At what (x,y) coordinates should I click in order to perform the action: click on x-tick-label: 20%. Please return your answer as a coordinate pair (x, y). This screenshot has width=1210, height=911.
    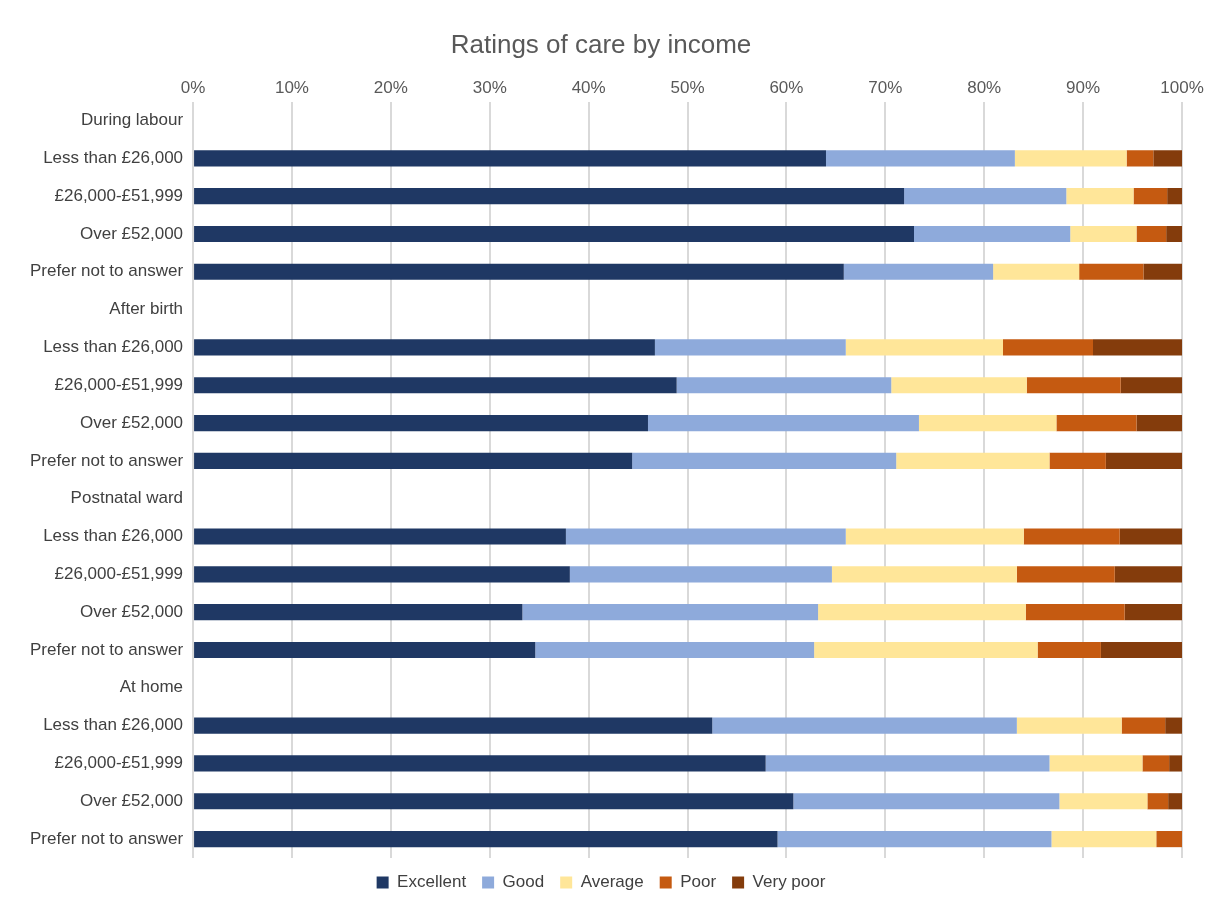
    Looking at the image, I should click on (390, 88).